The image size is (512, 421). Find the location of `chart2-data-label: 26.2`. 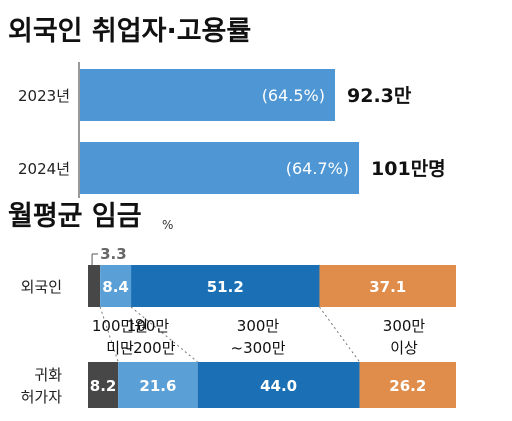

chart2-data-label: 26.2 is located at coordinates (407, 386).